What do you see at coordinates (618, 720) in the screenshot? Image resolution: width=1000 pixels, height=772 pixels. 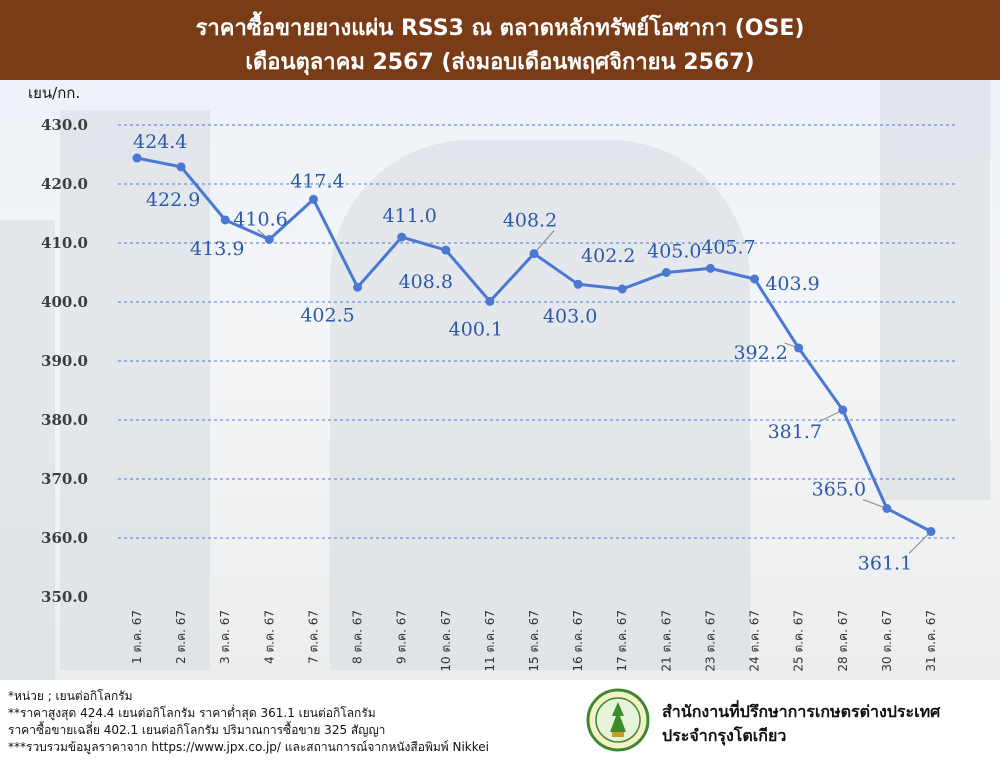 I see `office-seal-logo` at bounding box center [618, 720].